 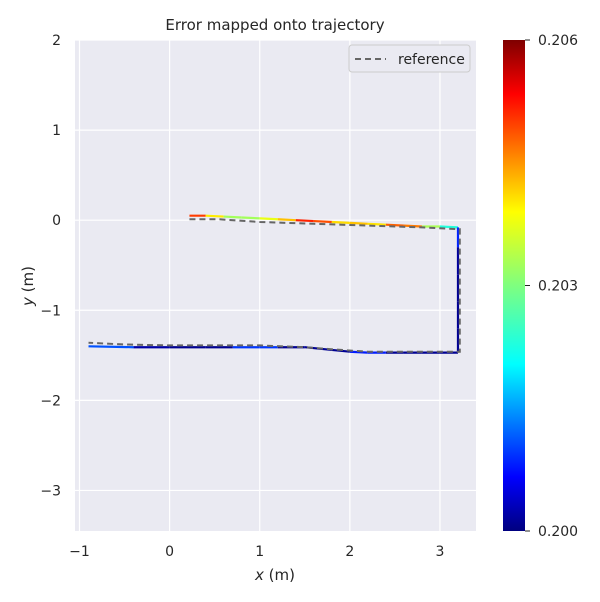 What do you see at coordinates (50, 266) in the screenshot?
I see `y-tick-labels: 2 1 0 −1 −2 −3` at bounding box center [50, 266].